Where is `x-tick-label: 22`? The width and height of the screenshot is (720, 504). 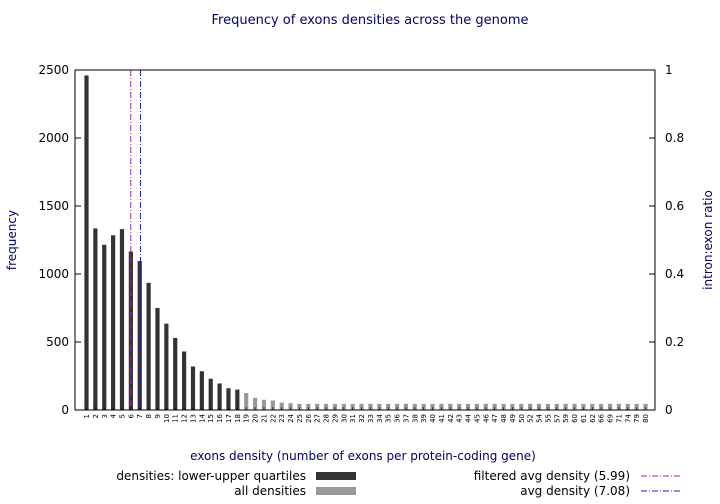
x-tick-label: 22 is located at coordinates (273, 418).